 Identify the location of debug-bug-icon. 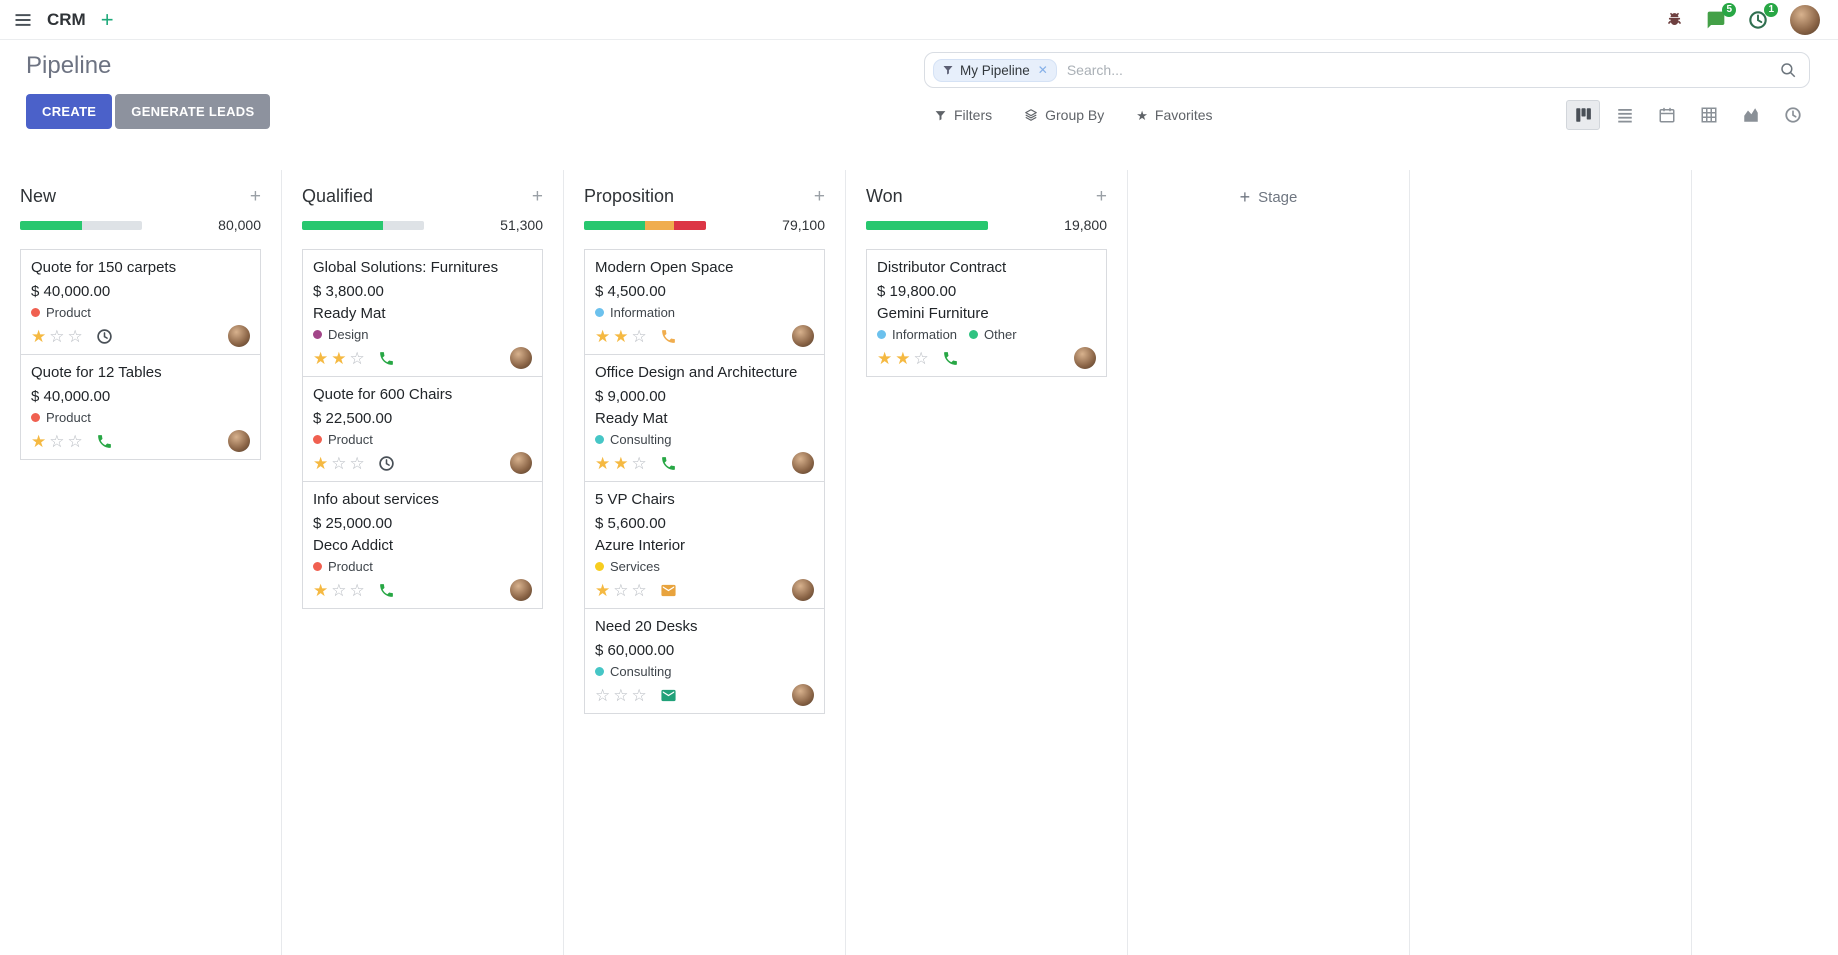
(1674, 19).